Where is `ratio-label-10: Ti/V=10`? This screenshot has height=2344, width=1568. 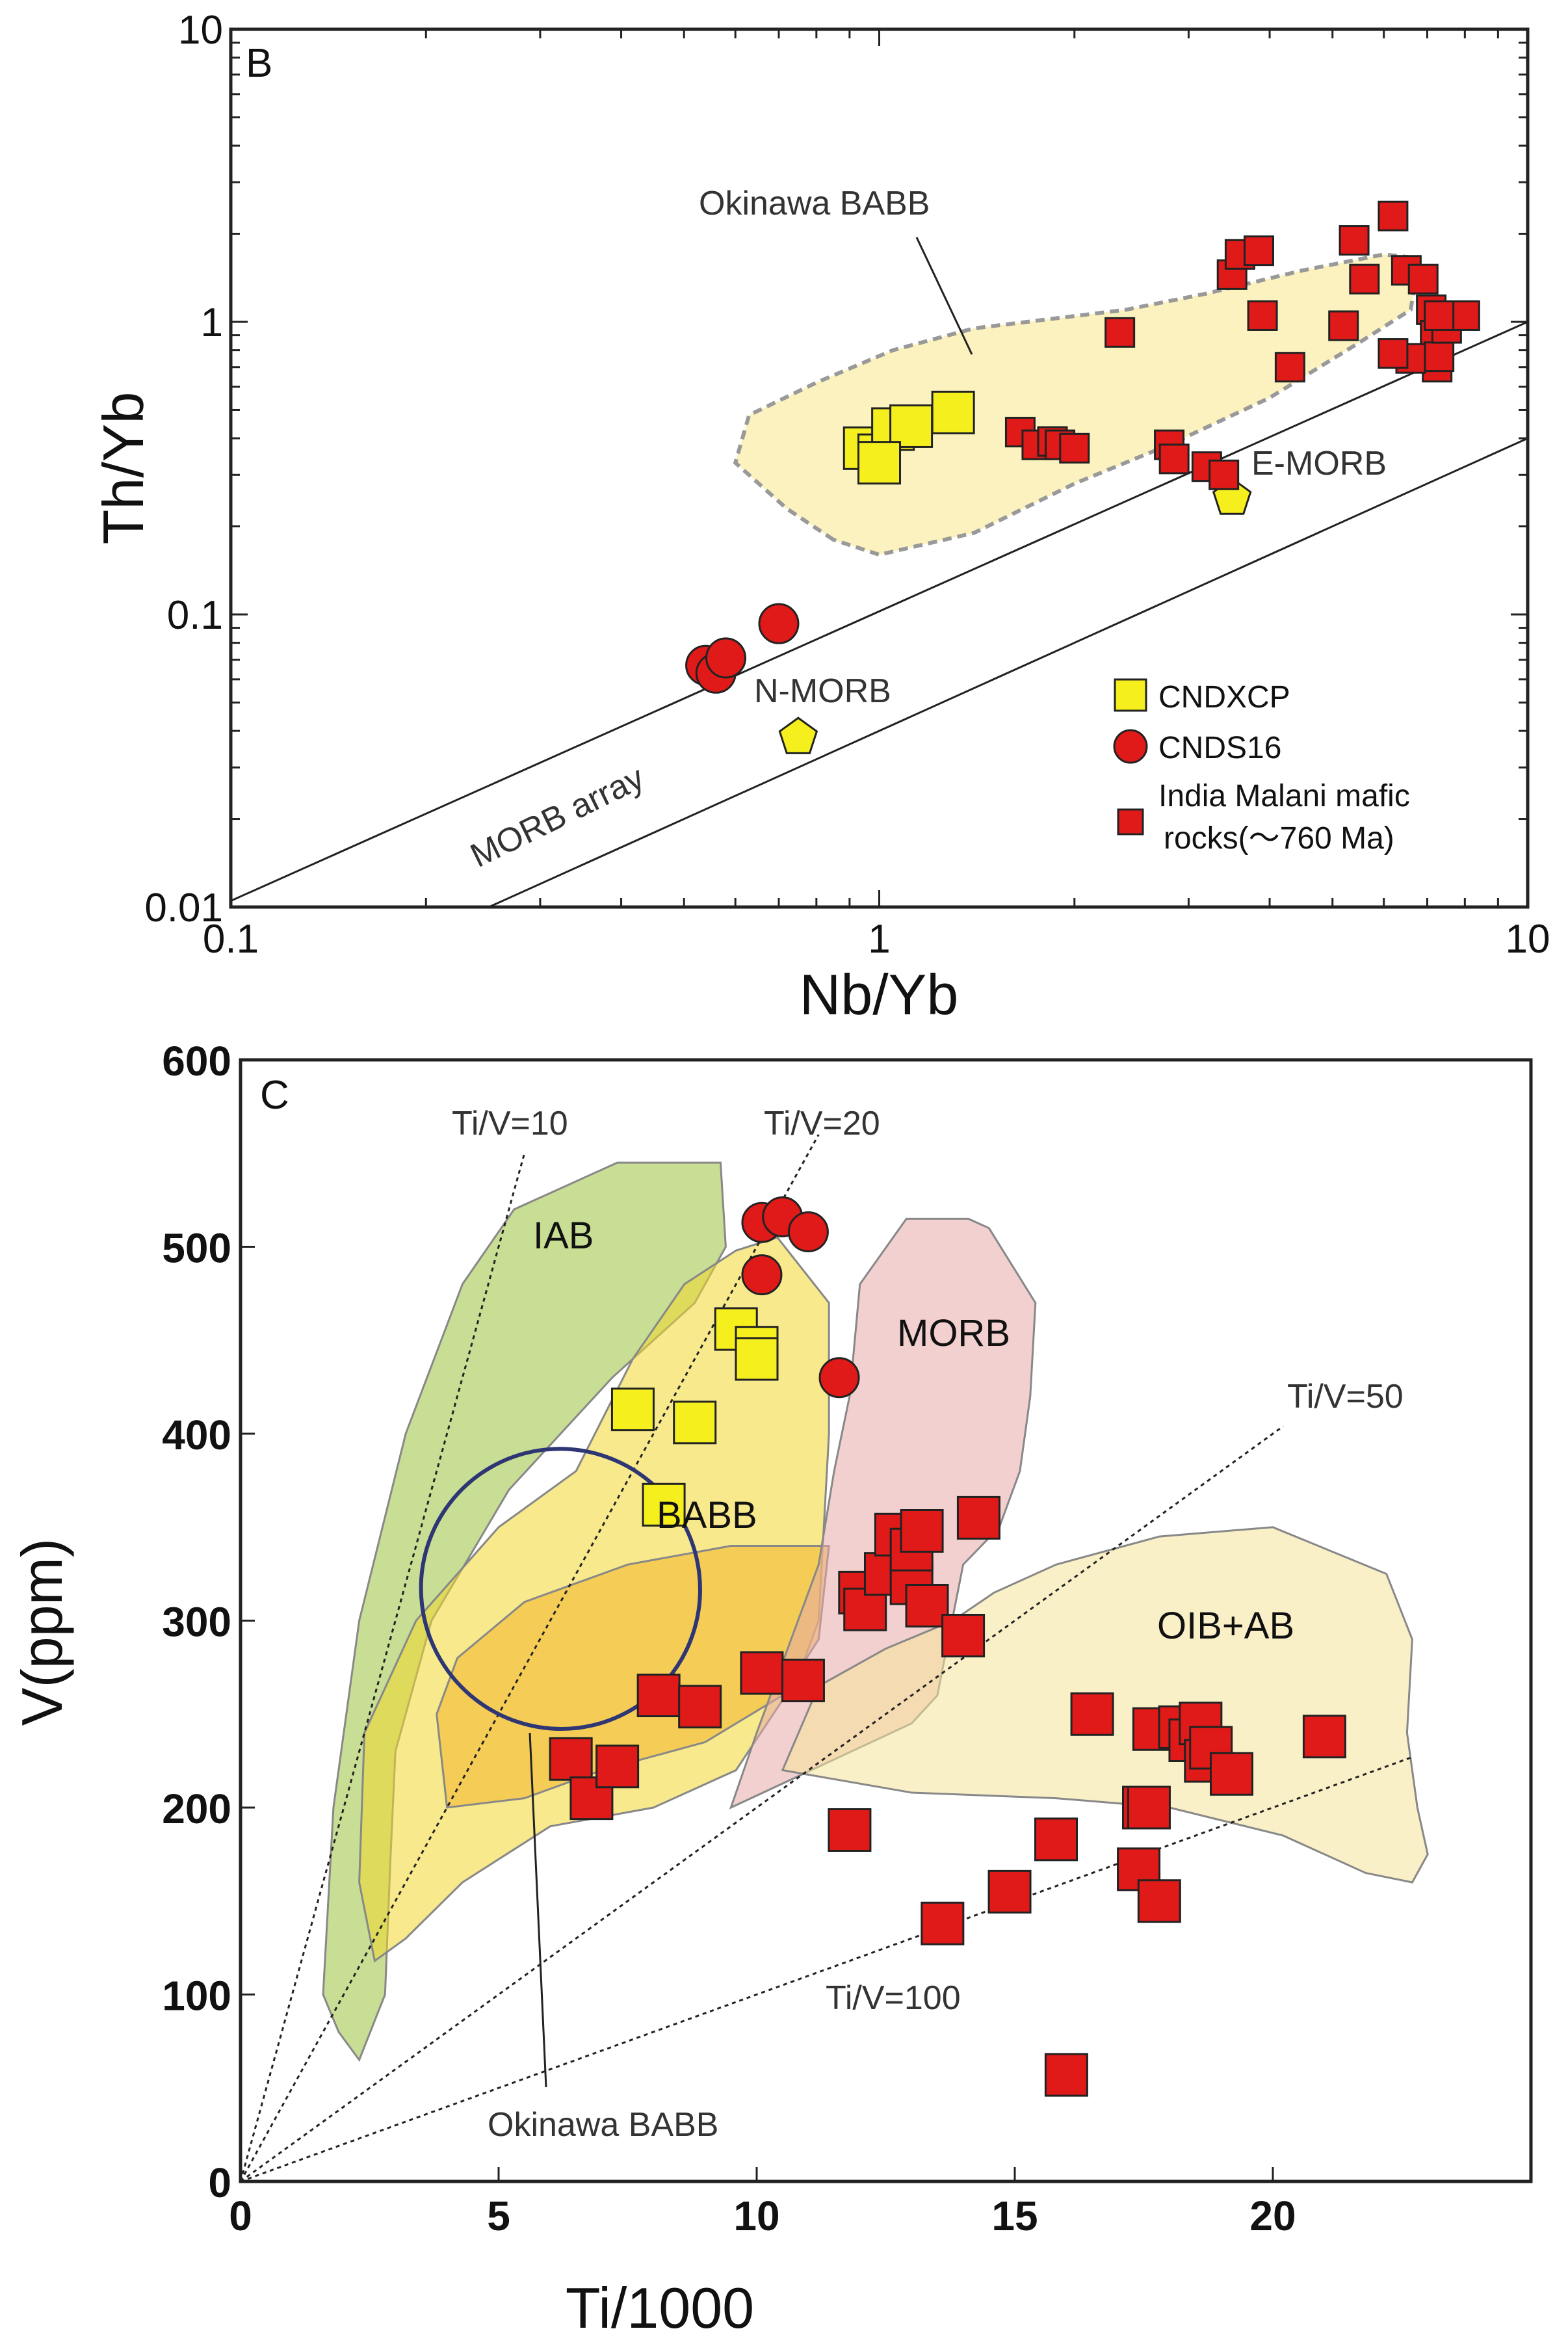 ratio-label-10: Ti/V=10 is located at coordinates (510, 1123).